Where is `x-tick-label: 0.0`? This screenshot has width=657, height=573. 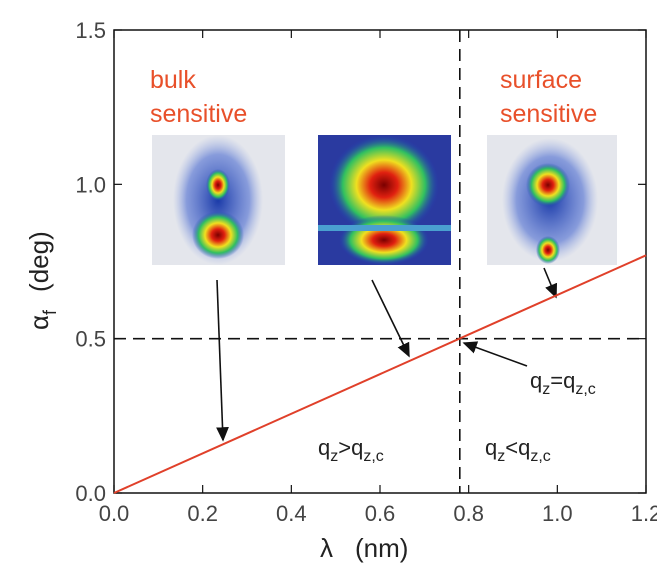
x-tick-label: 0.0 is located at coordinates (114, 513).